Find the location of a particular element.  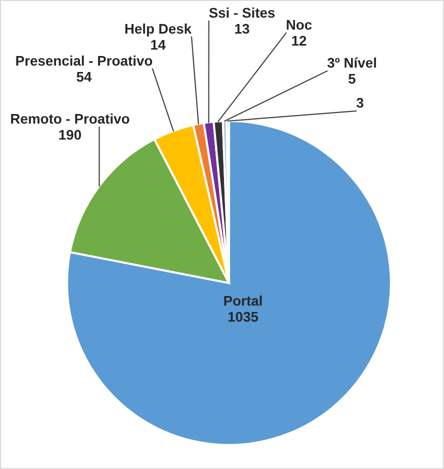

data-label: 12 is located at coordinates (299, 41).